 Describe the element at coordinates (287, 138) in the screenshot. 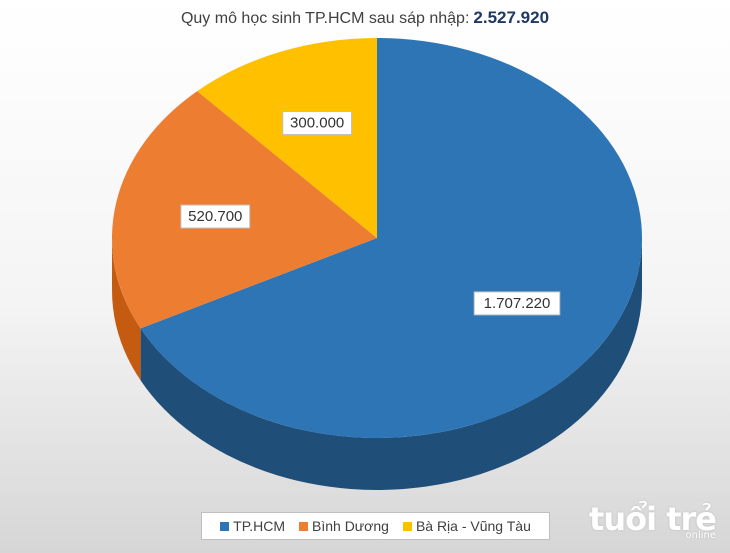

I see `pie-slice-ba-ria-vung-tau` at that location.